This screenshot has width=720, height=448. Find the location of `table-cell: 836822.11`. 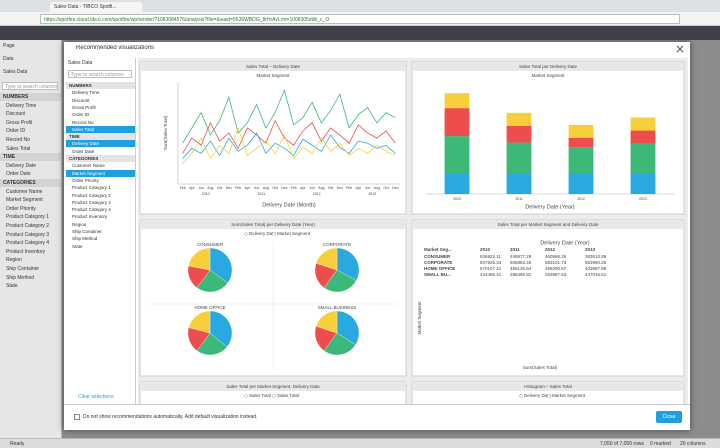

table-cell: 836822.11 is located at coordinates (490, 256).